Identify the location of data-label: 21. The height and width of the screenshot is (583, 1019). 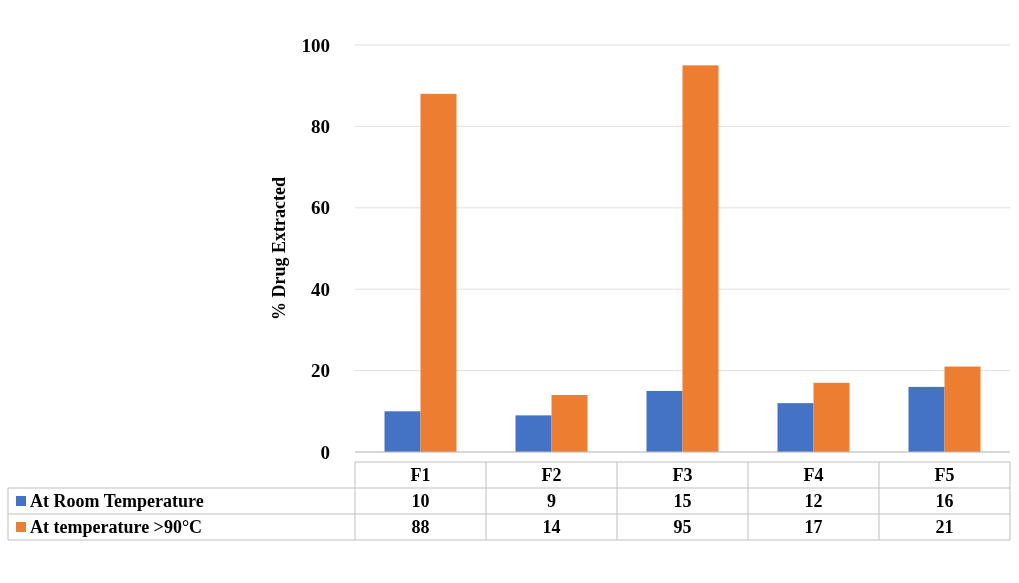
(944, 527).